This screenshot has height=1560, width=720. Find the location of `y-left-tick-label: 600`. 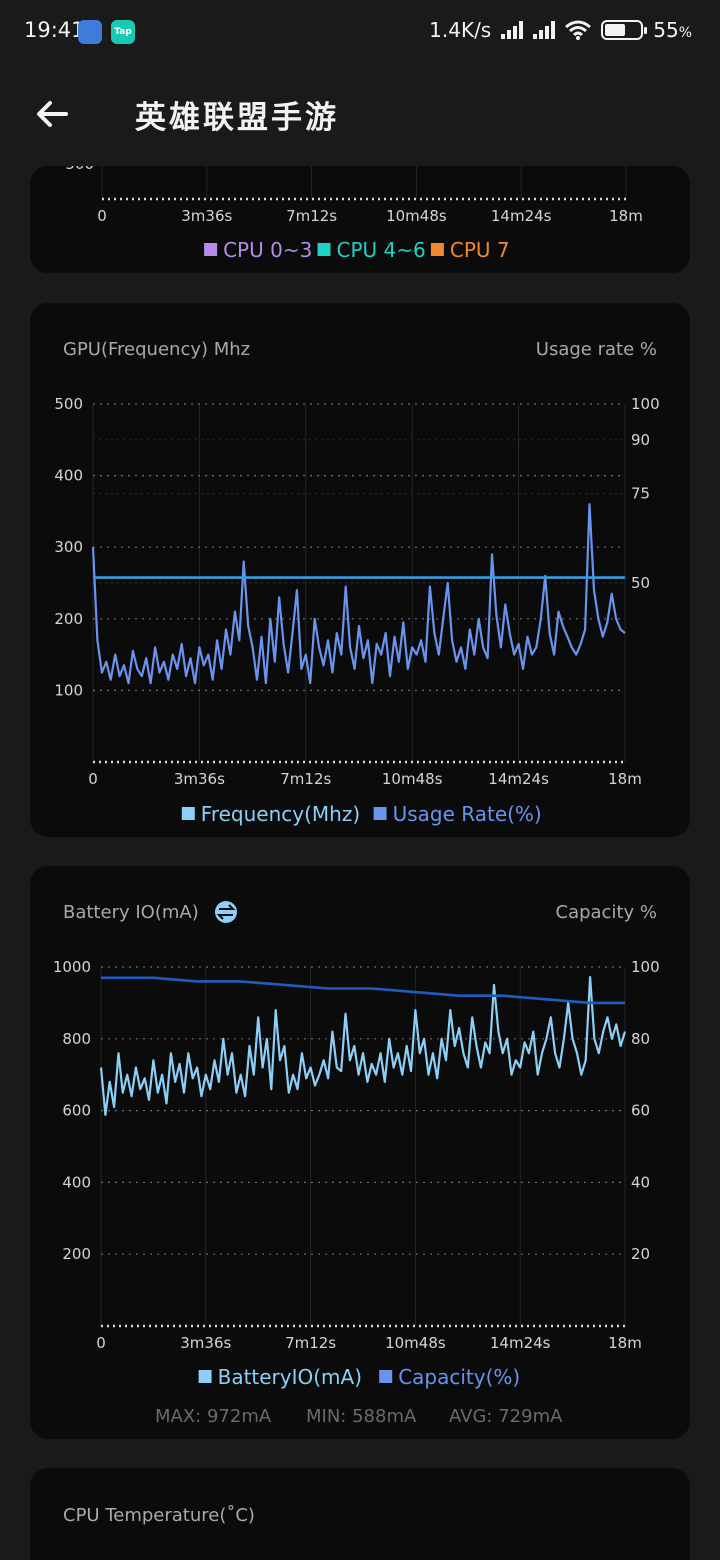

y-left-tick-label: 600 is located at coordinates (76, 1111).